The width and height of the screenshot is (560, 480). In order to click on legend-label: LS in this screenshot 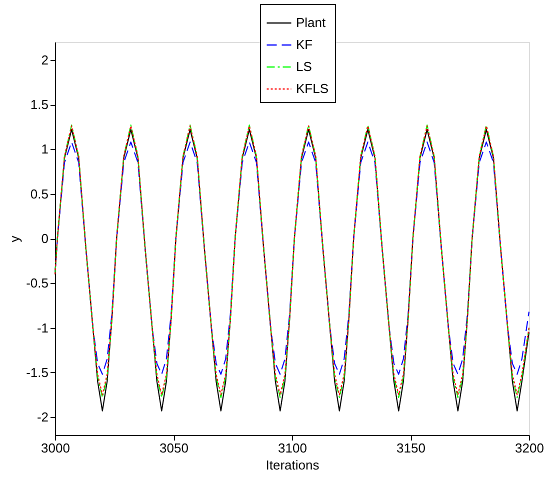, I will do `click(304, 66)`.